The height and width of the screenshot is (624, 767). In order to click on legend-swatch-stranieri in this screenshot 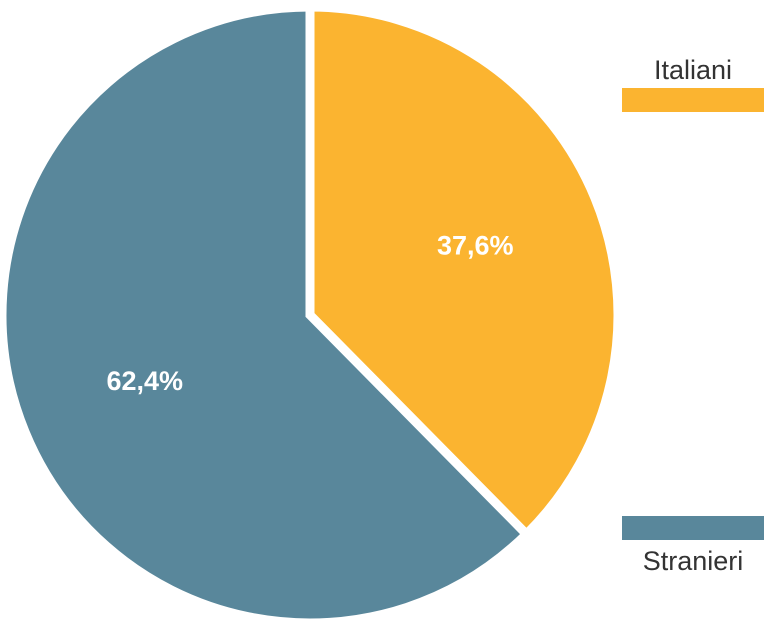, I will do `click(693, 528)`.